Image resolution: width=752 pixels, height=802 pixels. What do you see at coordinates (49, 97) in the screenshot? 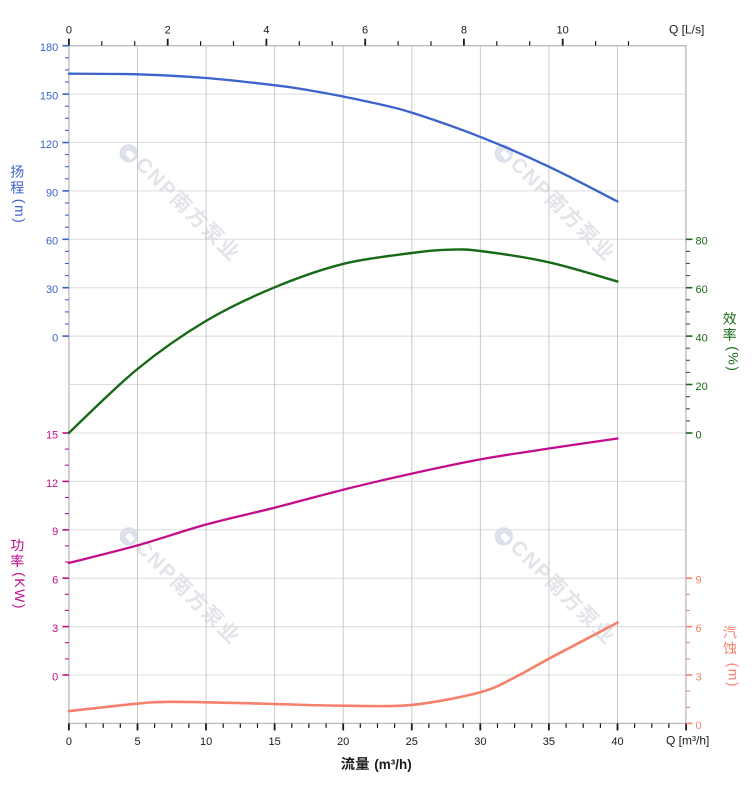
I see `svg-text: 150` at bounding box center [49, 97].